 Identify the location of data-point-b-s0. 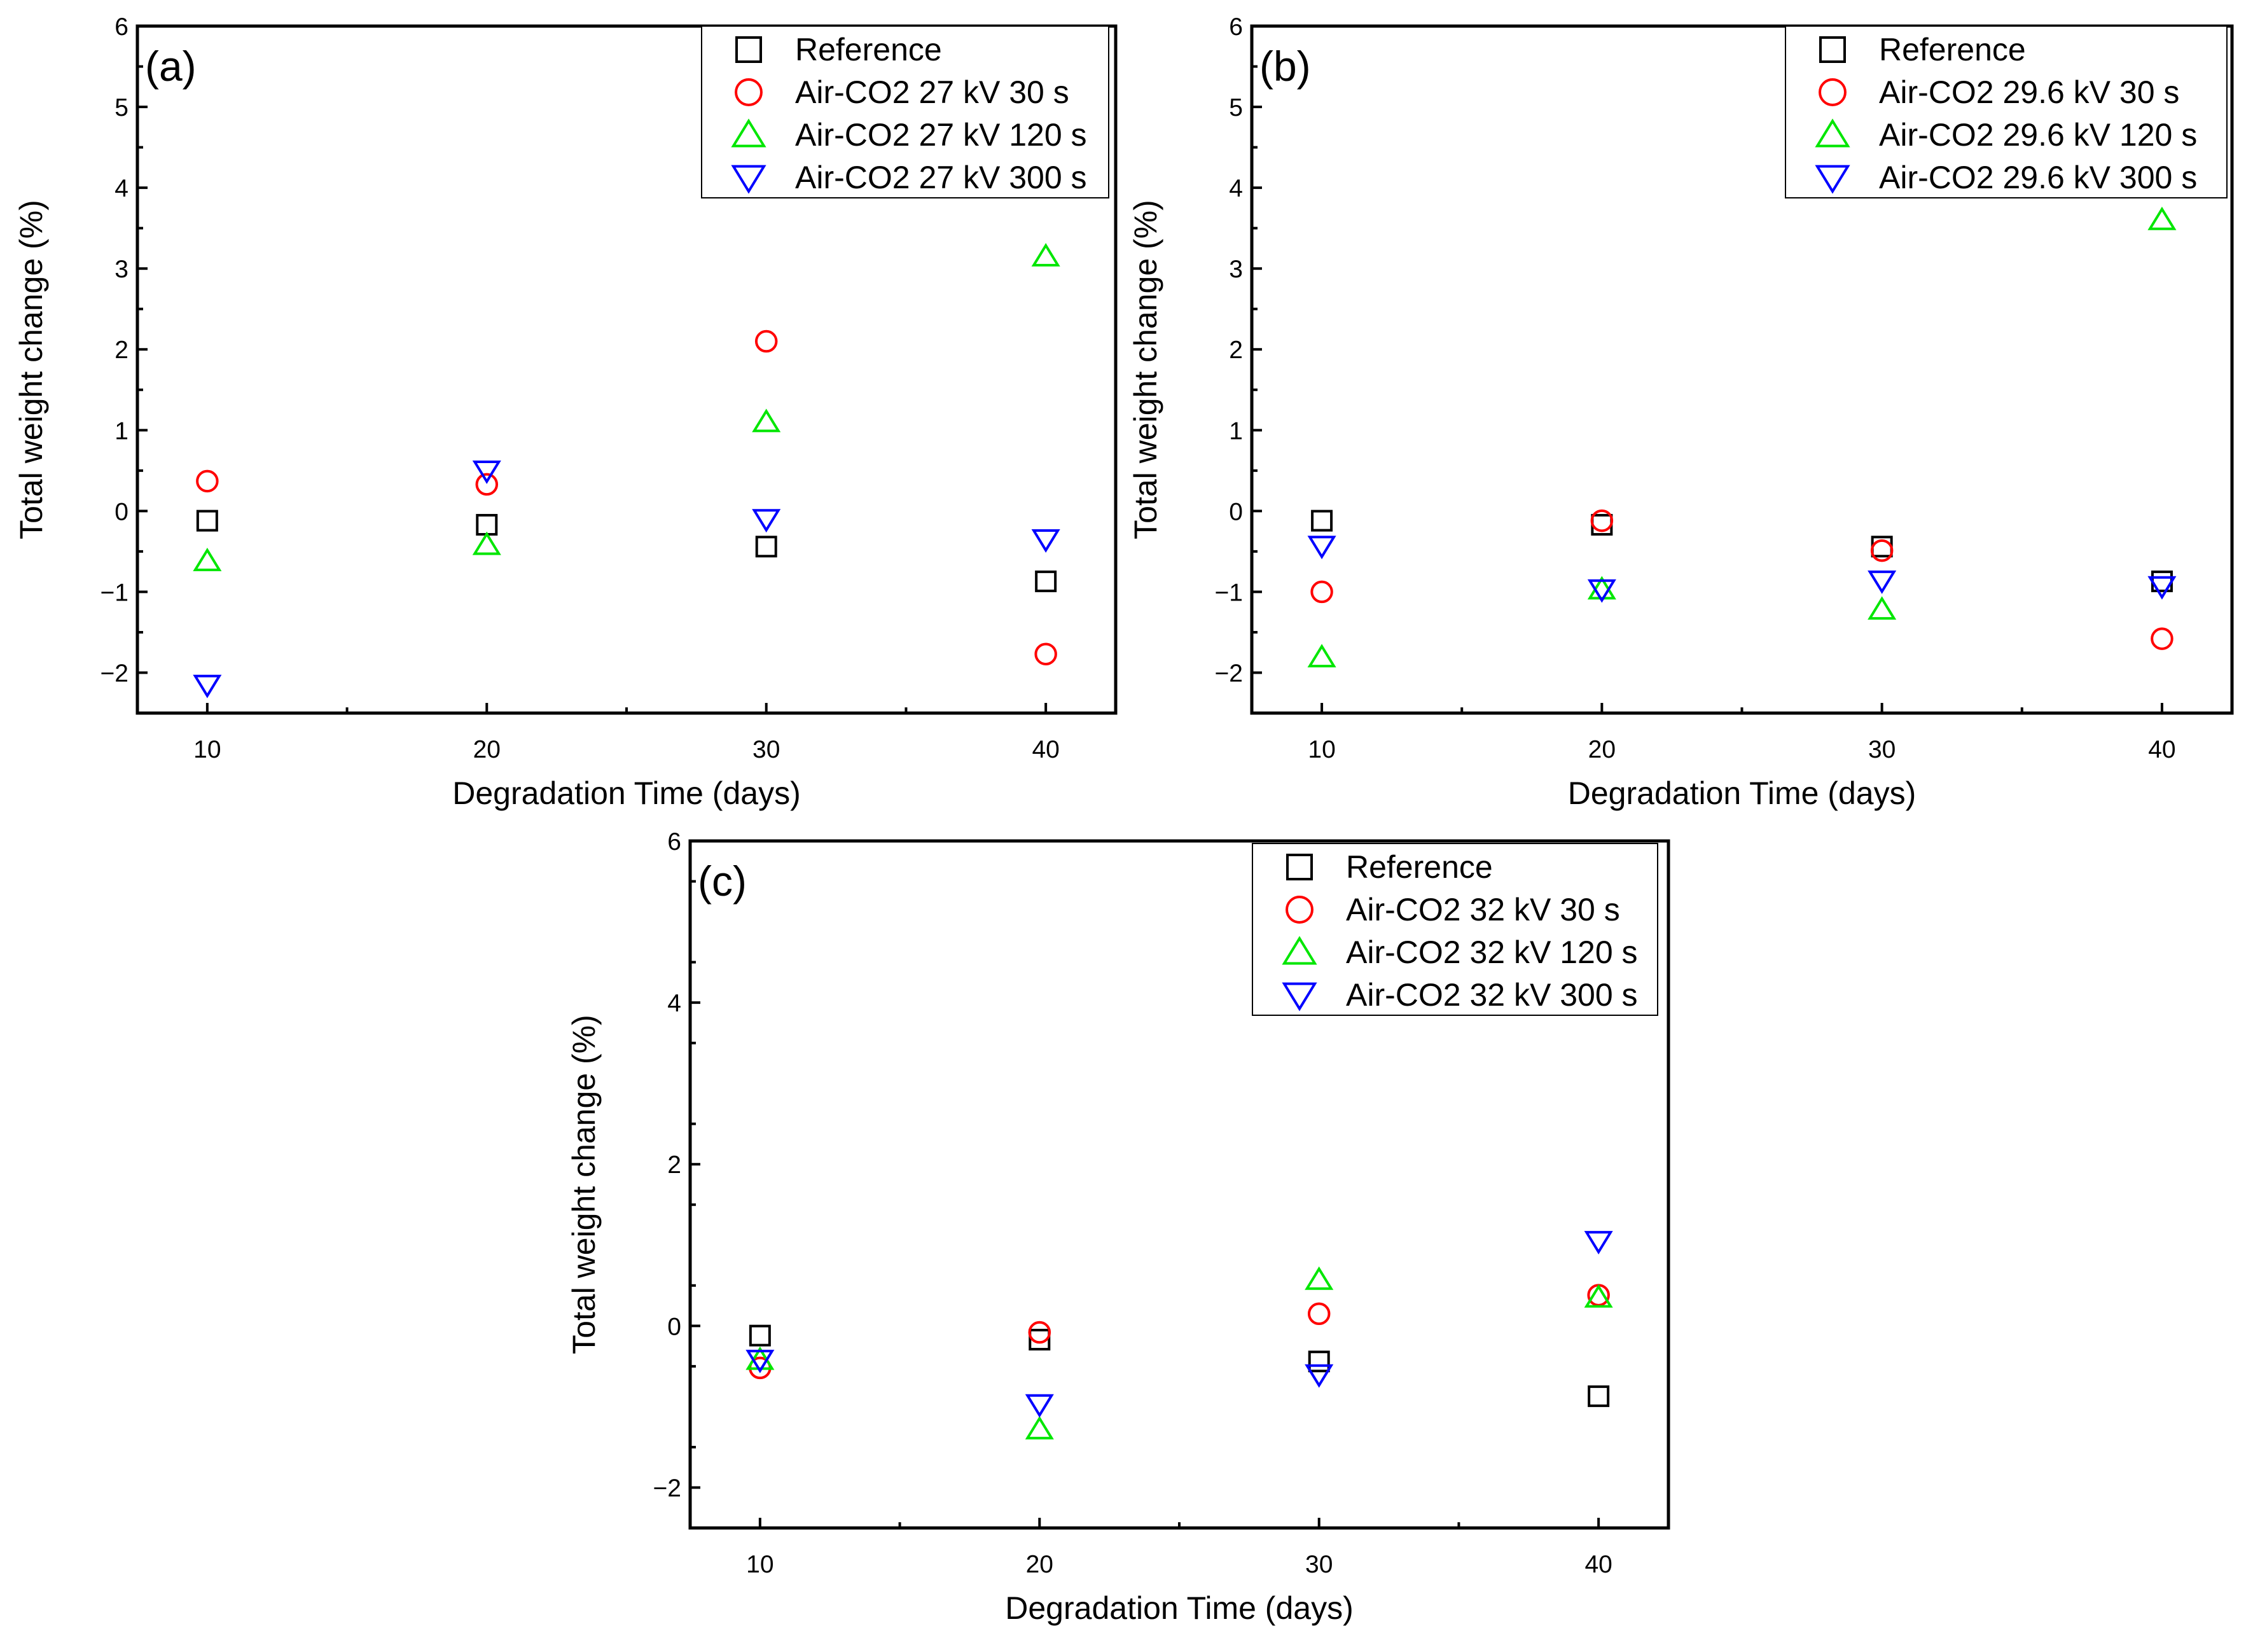
(1322, 521).